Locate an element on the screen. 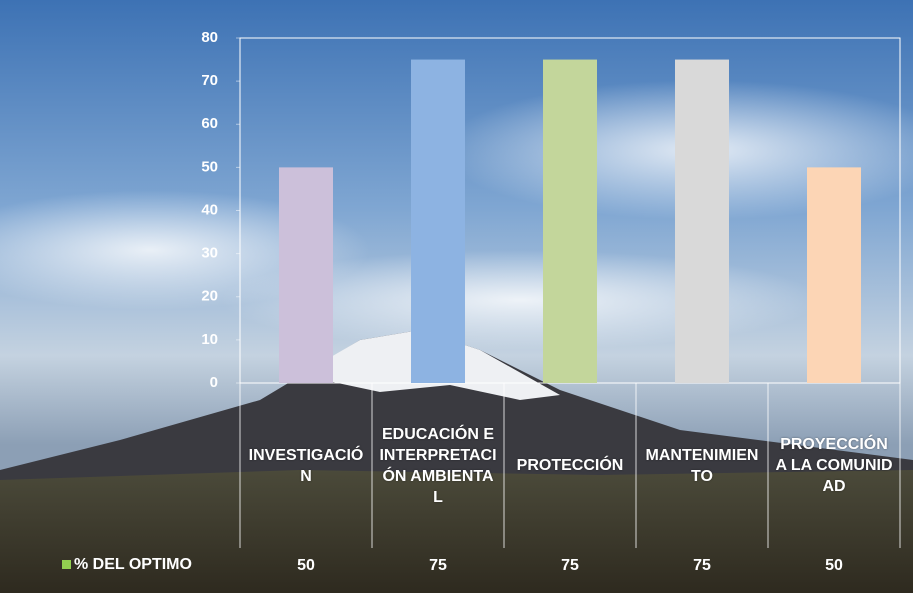 The height and width of the screenshot is (593, 913). y-tick-label: 60 is located at coordinates (209, 123).